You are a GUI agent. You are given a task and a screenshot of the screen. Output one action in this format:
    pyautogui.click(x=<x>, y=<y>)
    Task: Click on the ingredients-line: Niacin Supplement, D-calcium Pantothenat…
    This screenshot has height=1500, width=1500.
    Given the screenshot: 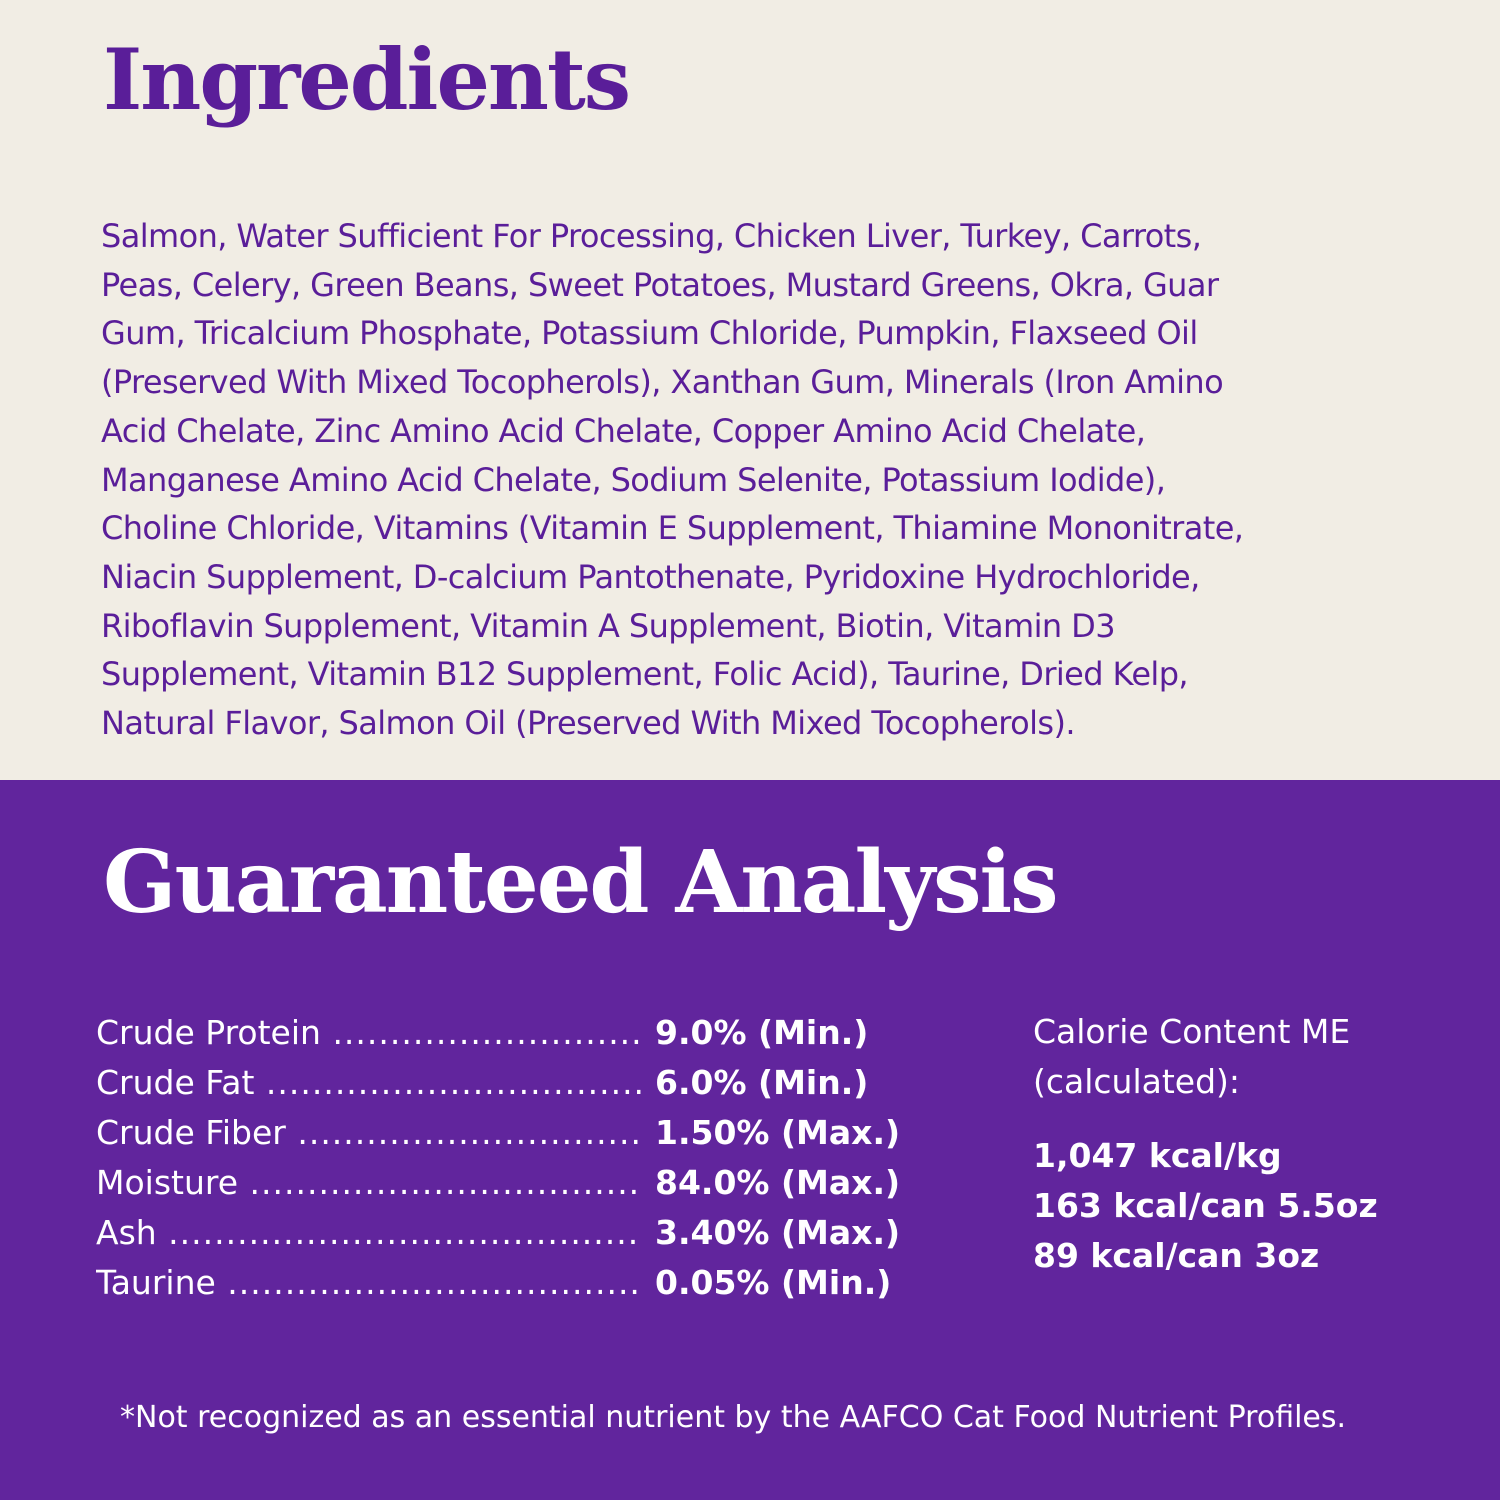 What is the action you would take?
    pyautogui.click(x=650, y=576)
    